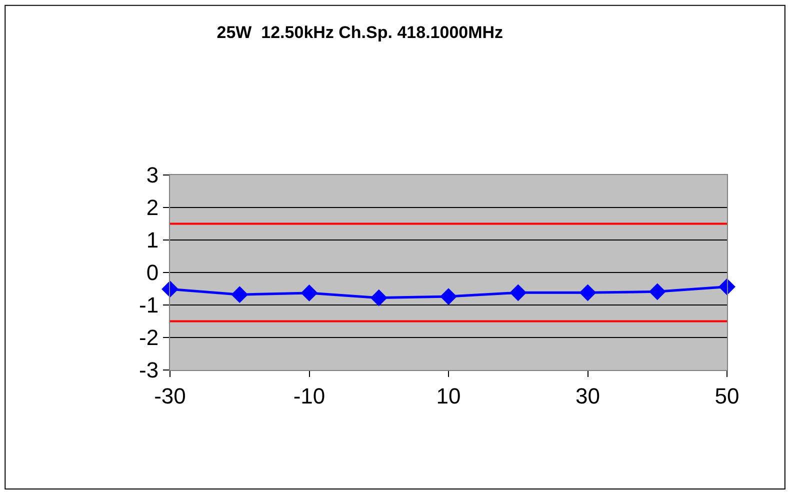 The image size is (791, 494). What do you see at coordinates (448, 395) in the screenshot?
I see `x-tick-label: 10` at bounding box center [448, 395].